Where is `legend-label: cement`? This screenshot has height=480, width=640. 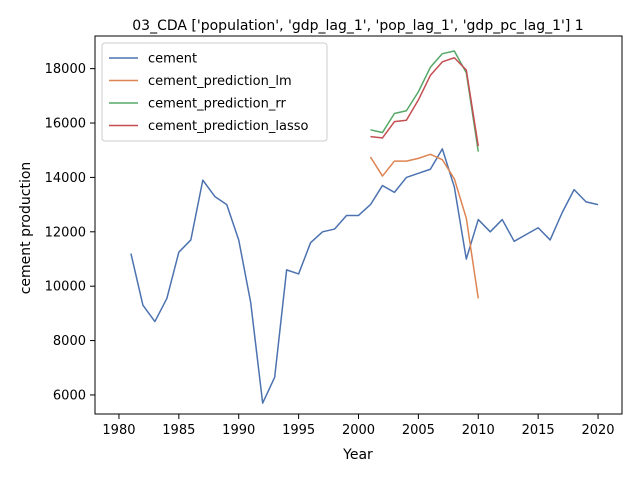 legend-label: cement is located at coordinates (172, 59).